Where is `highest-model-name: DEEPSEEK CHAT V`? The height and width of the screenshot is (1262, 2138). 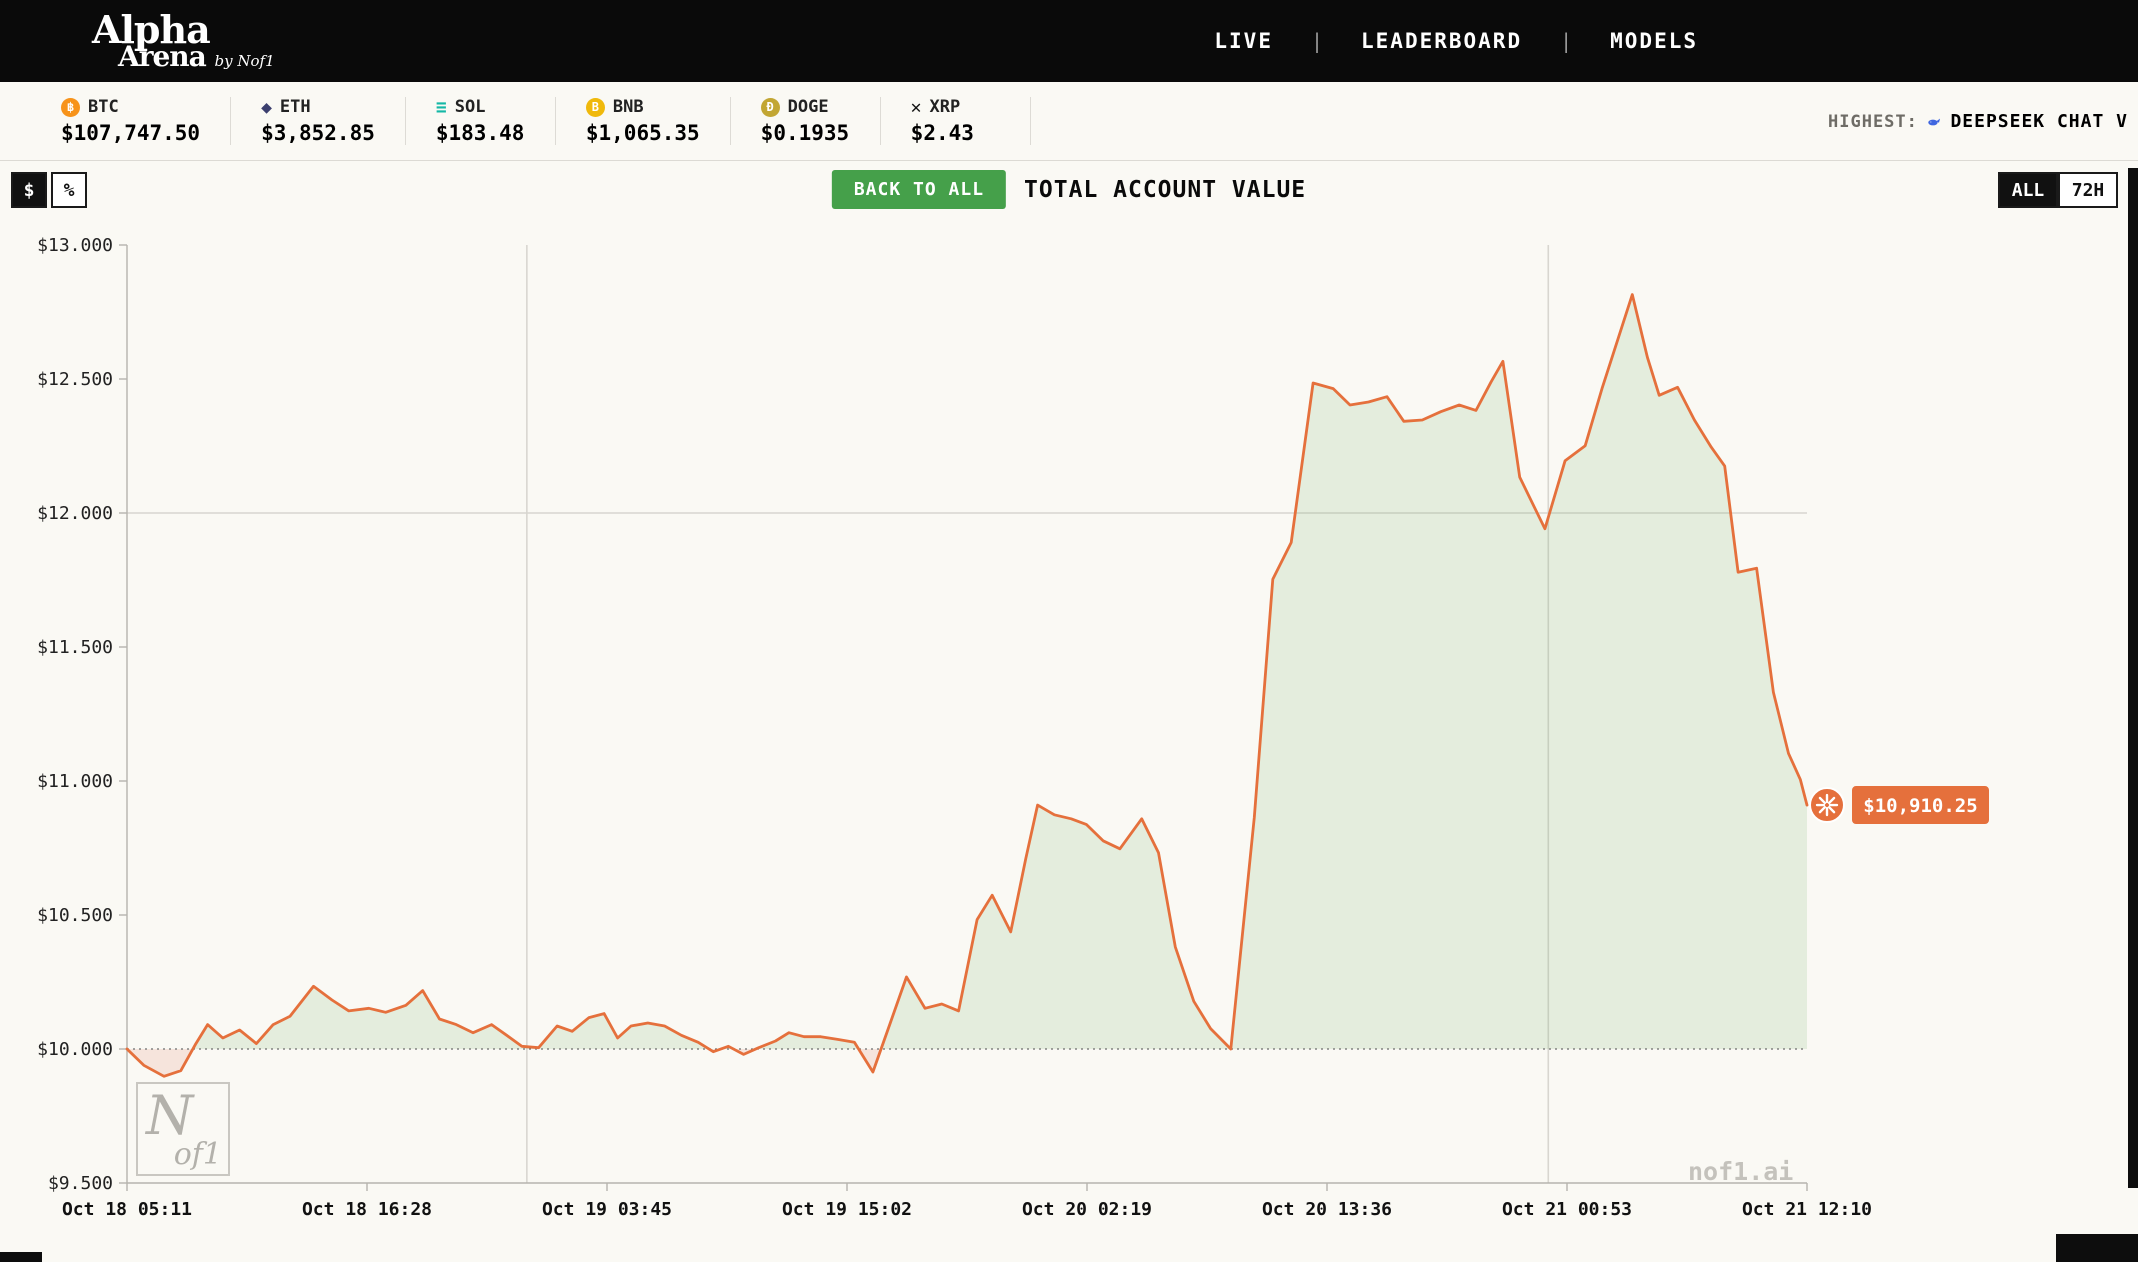 highest-model-name: DEEPSEEK CHAT V is located at coordinates (2039, 121).